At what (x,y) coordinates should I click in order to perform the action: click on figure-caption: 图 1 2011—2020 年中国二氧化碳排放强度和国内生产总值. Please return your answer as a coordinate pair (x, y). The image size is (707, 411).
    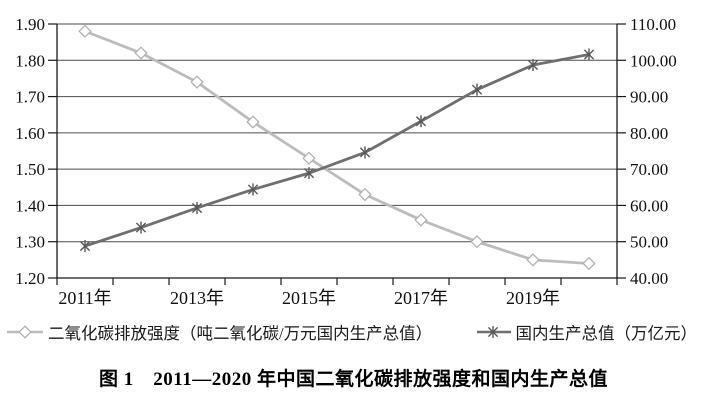
    Looking at the image, I should click on (353, 379).